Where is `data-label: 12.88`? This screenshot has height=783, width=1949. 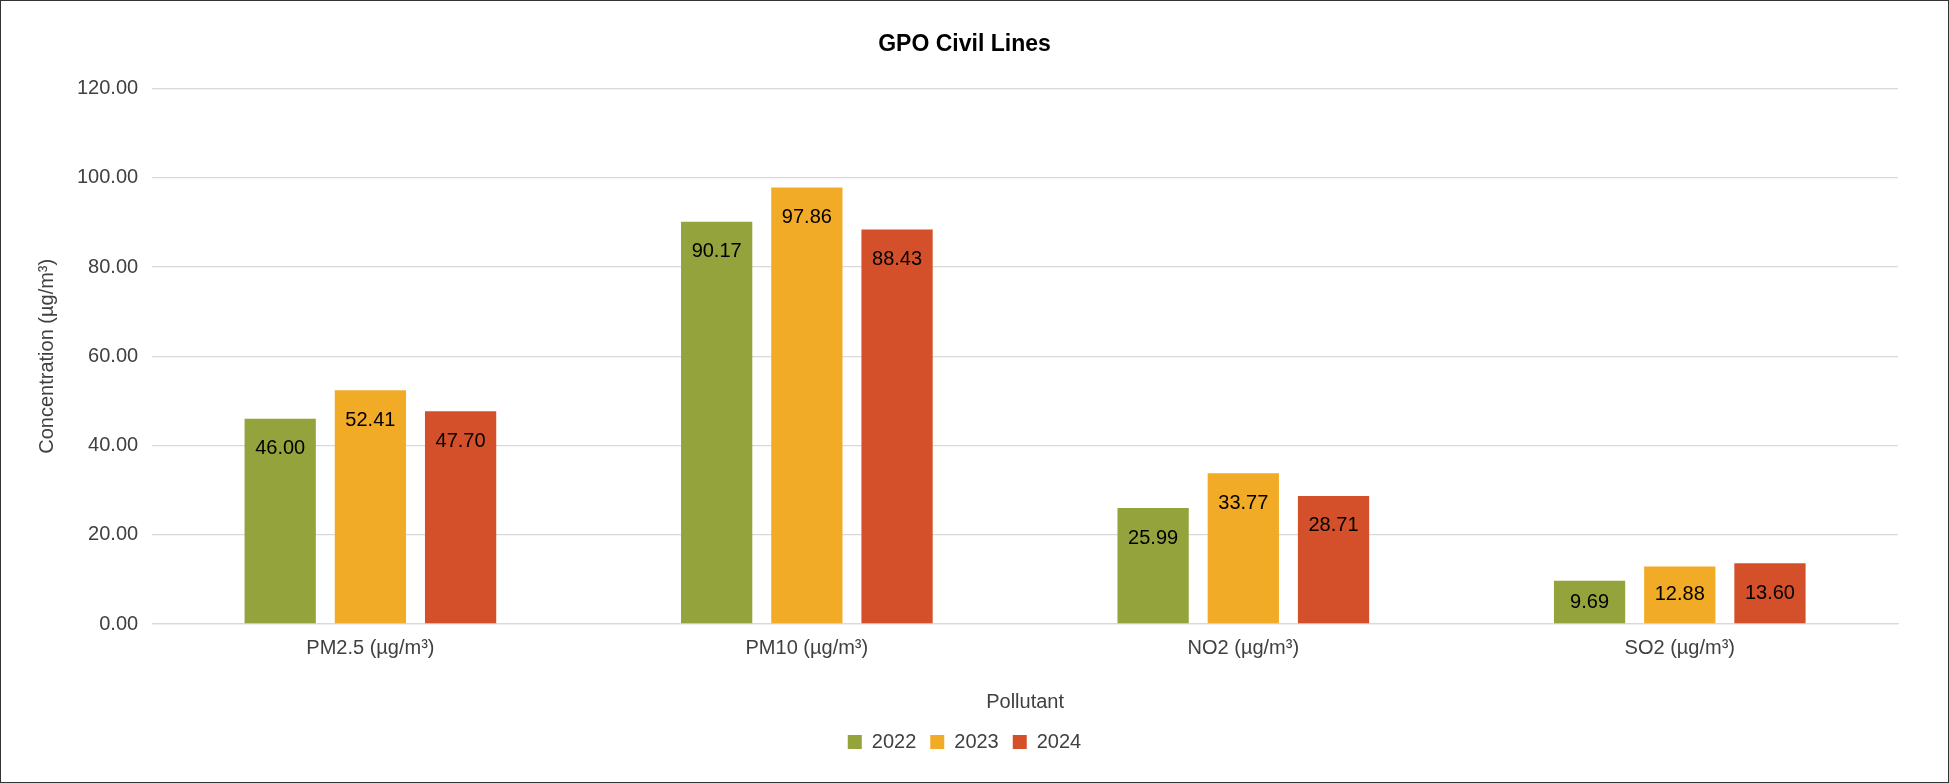 data-label: 12.88 is located at coordinates (1679, 593).